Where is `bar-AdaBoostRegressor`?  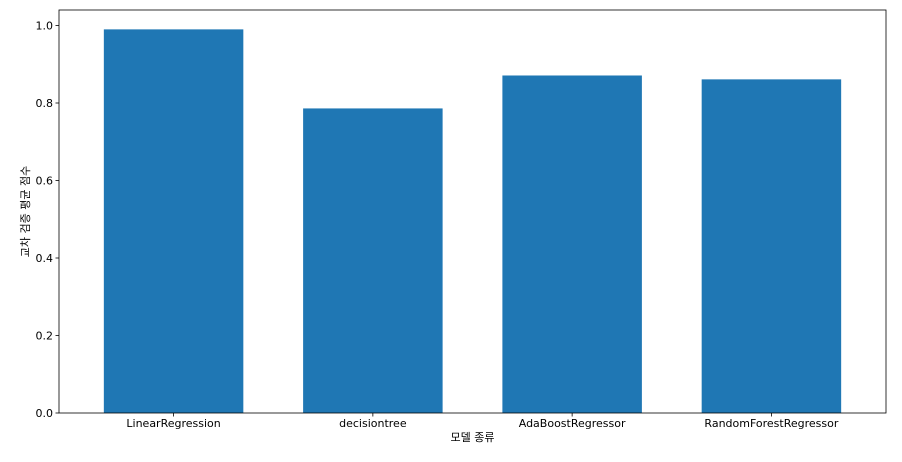
bar-AdaBoostRegressor is located at coordinates (572, 244).